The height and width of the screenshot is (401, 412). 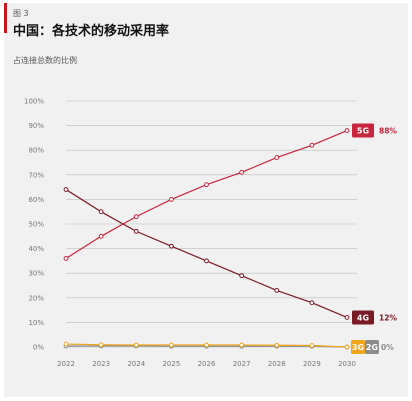 I want to click on series-name-4g: 4G, so click(x=363, y=317).